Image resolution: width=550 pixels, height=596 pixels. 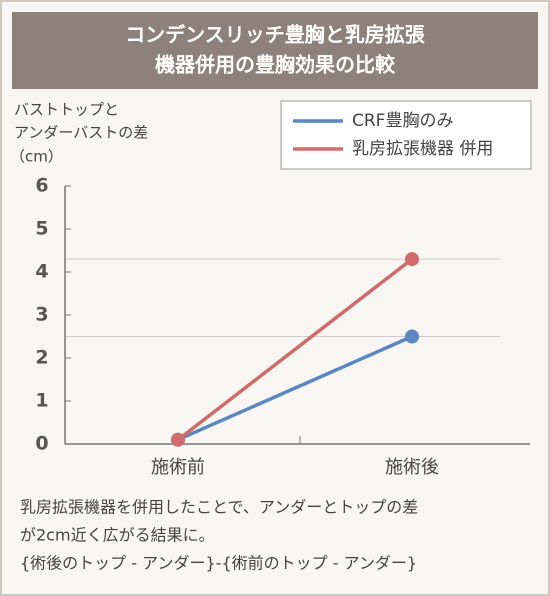 I want to click on caption: 乳房拡張機器を併用したことで、アンダーとトップの差, so click(x=219, y=507).